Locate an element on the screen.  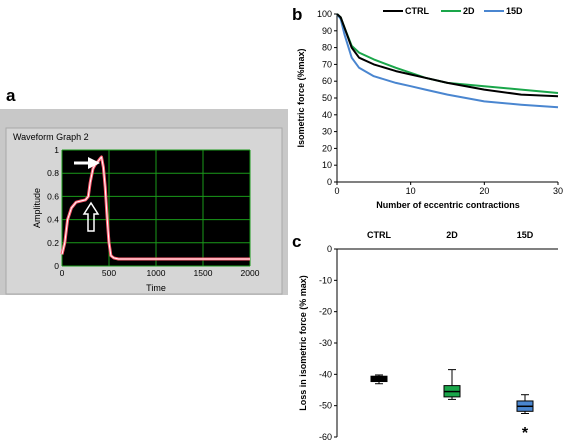
waveform-y-tick-label: 0.4 is located at coordinates (53, 220).